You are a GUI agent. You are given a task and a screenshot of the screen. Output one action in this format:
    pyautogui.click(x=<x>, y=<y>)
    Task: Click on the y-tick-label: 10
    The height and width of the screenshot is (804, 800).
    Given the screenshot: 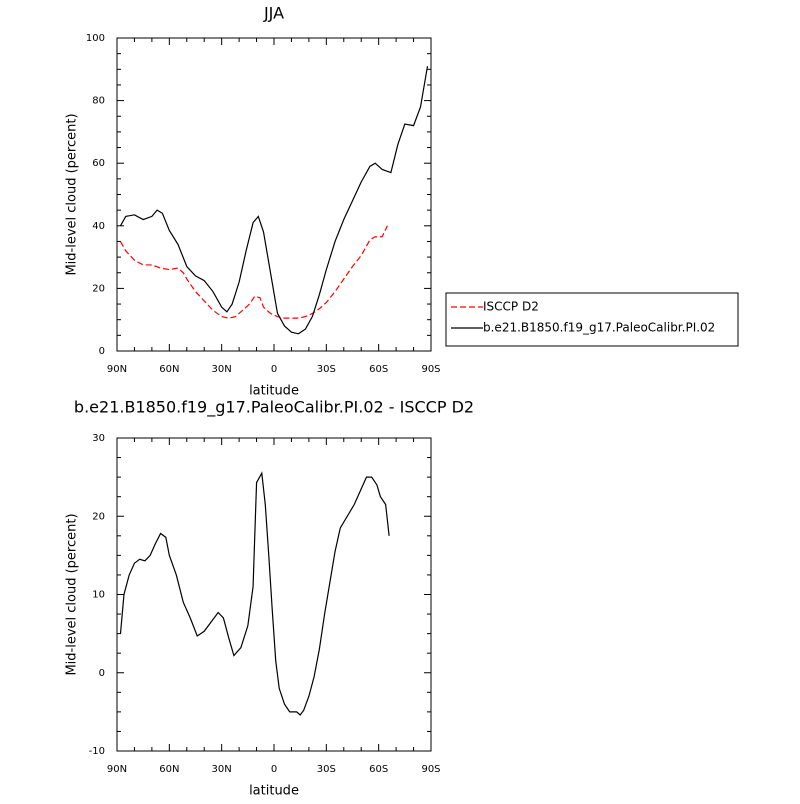 What is the action you would take?
    pyautogui.click(x=98, y=595)
    